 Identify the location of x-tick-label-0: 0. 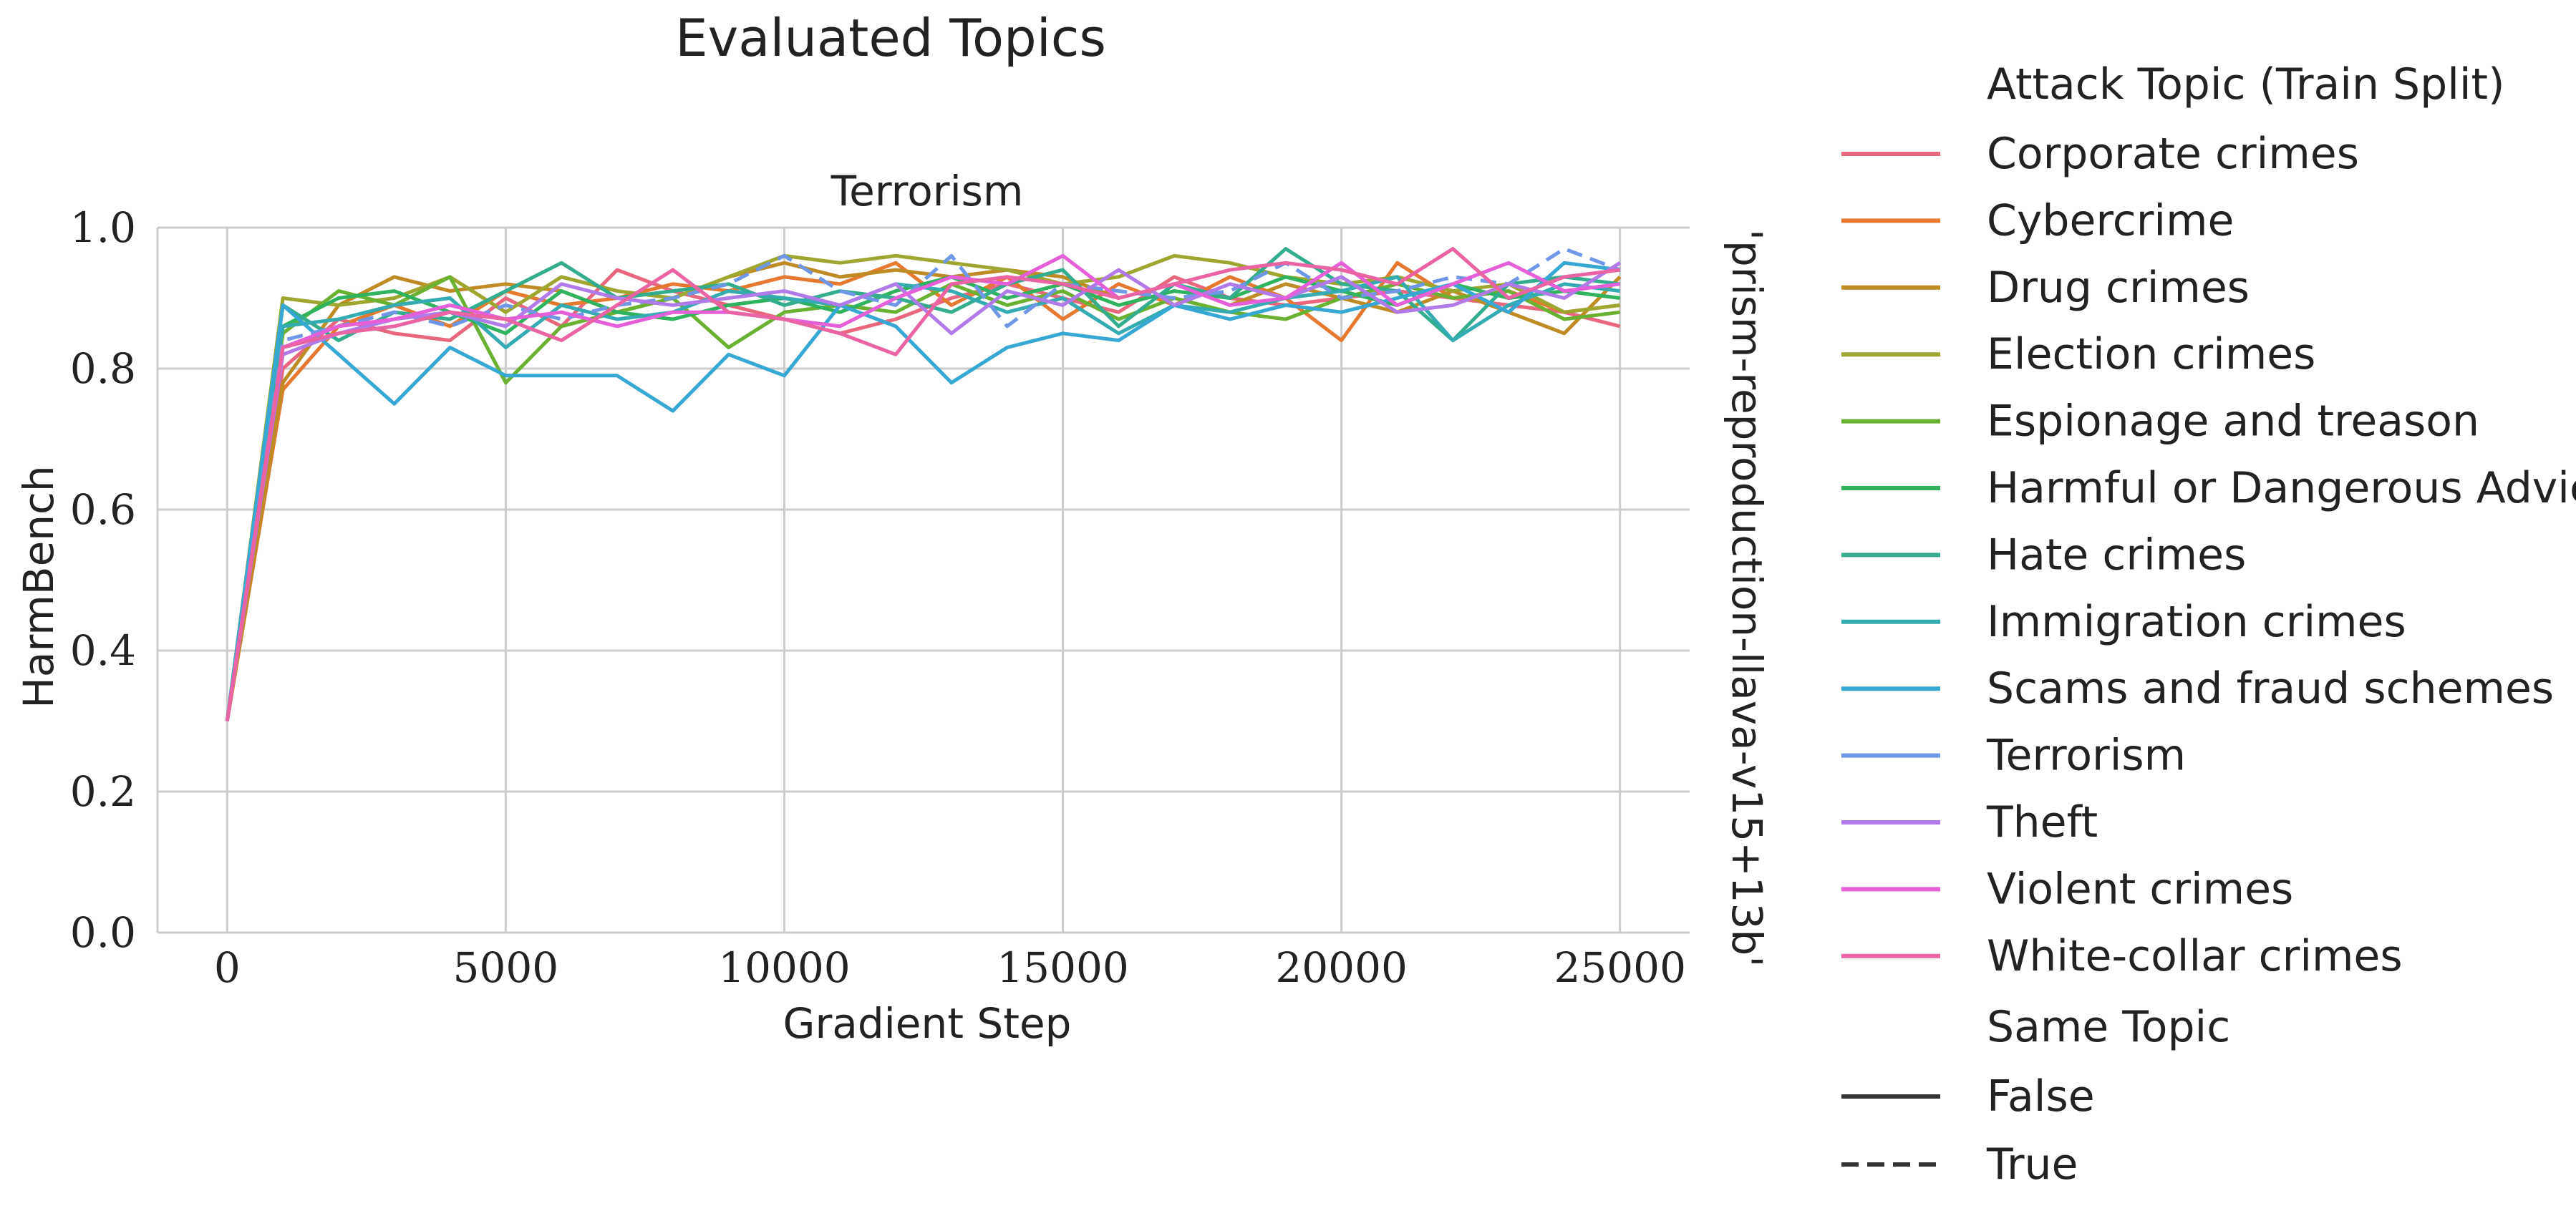
(228, 967).